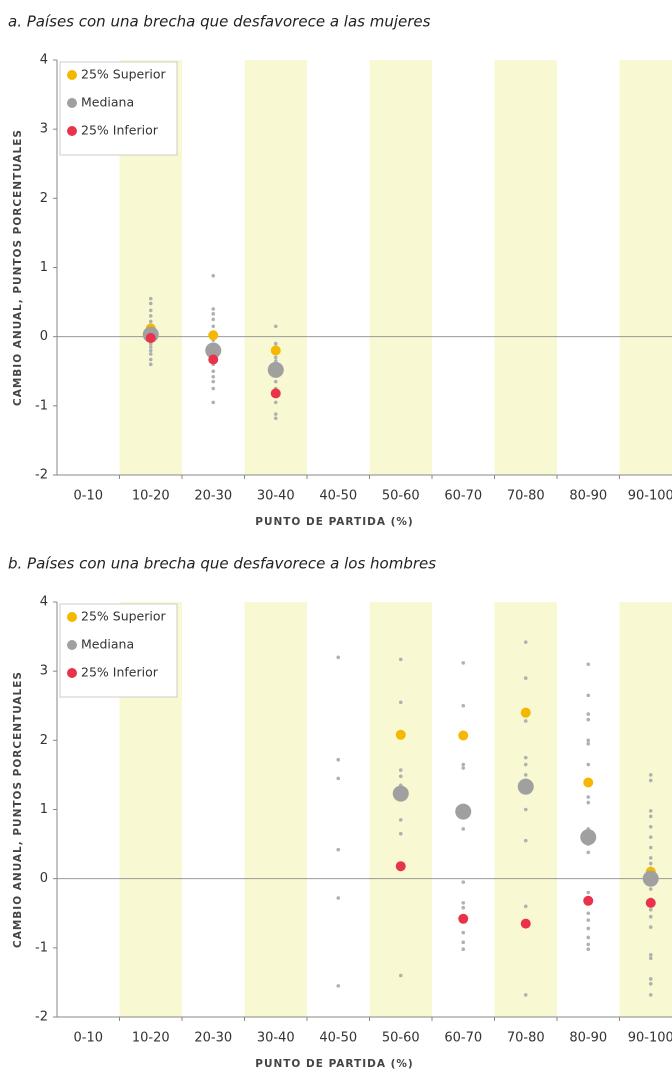 The width and height of the screenshot is (672, 1073). Describe the element at coordinates (88, 1038) in the screenshot. I see `x-tick-label: 0-10` at that location.